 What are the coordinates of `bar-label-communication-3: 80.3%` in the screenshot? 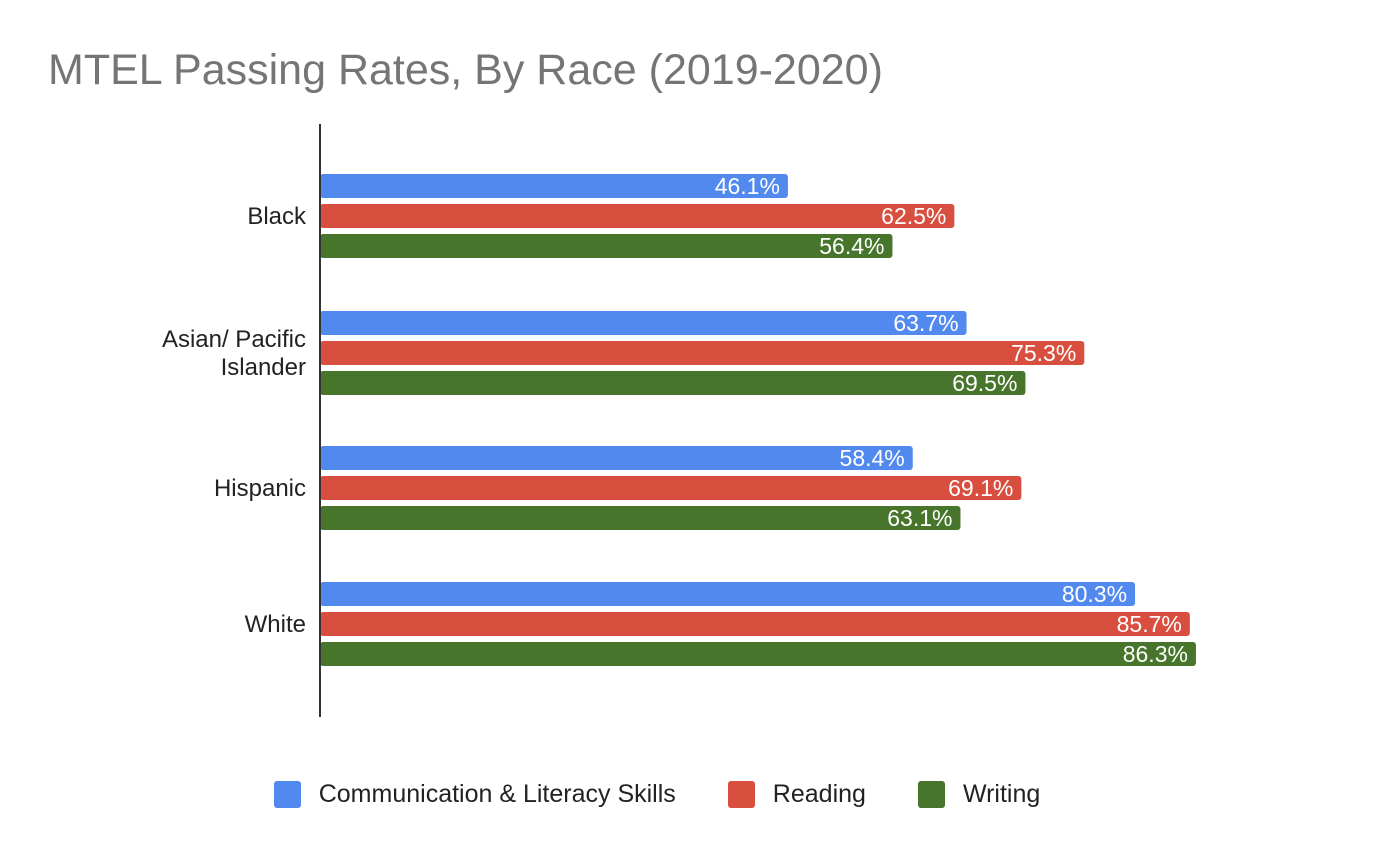 It's located at (1094, 594).